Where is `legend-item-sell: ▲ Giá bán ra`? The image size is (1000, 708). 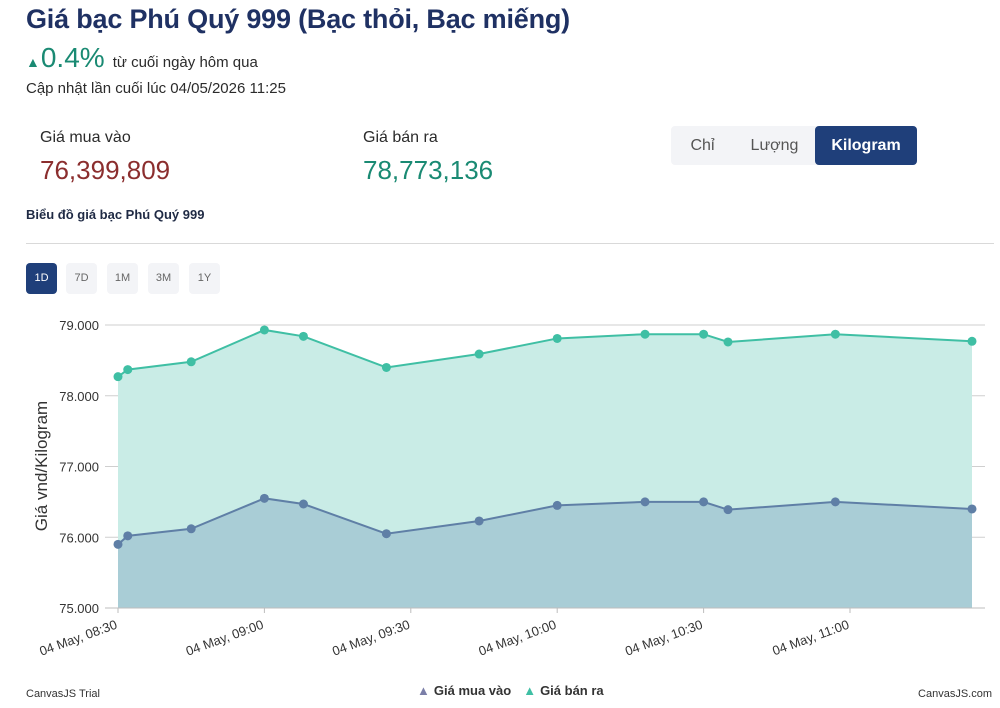
legend-item-sell: ▲ Giá bán ra is located at coordinates (563, 690).